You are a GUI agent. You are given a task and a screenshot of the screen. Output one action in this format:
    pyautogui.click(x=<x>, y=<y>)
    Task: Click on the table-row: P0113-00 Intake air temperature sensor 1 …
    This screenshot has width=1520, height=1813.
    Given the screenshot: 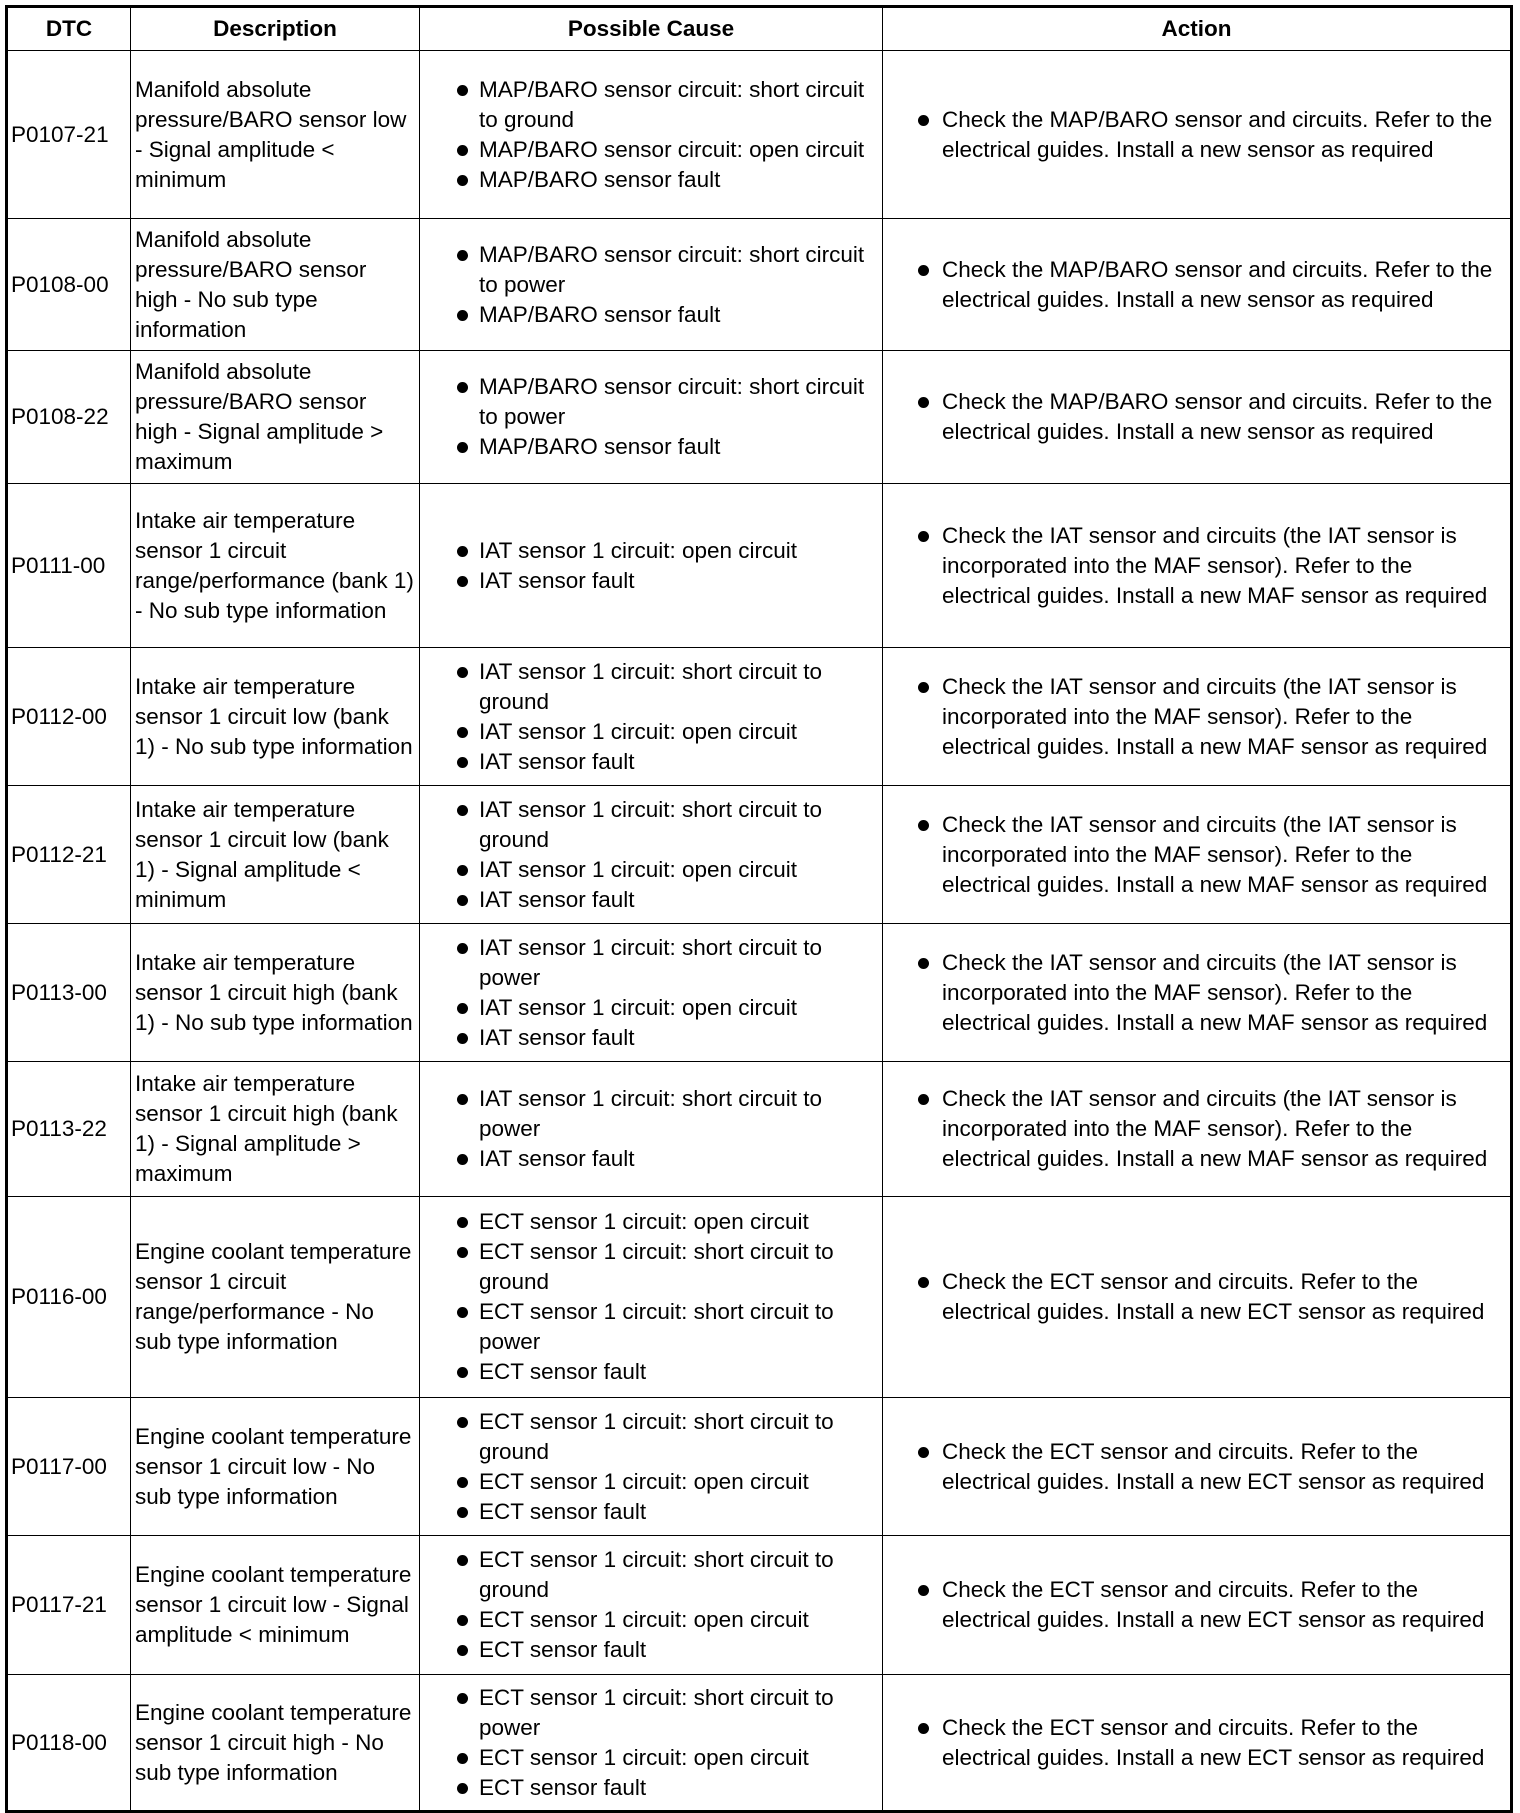 What is the action you would take?
    pyautogui.click(x=759, y=992)
    